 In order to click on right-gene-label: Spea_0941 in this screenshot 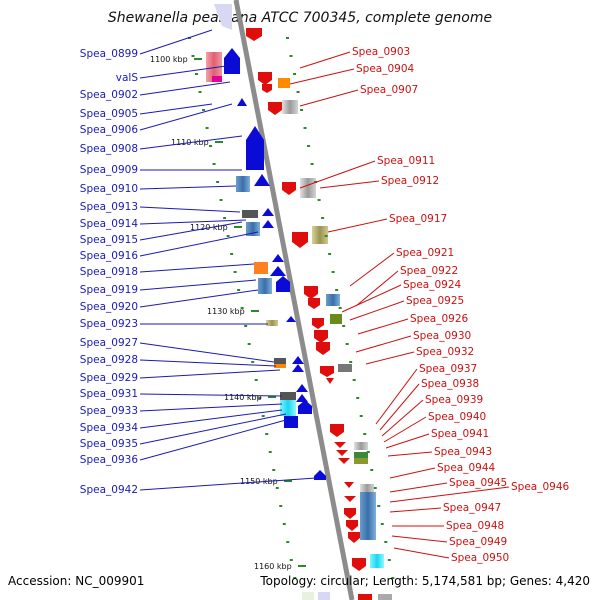, I will do `click(460, 434)`.